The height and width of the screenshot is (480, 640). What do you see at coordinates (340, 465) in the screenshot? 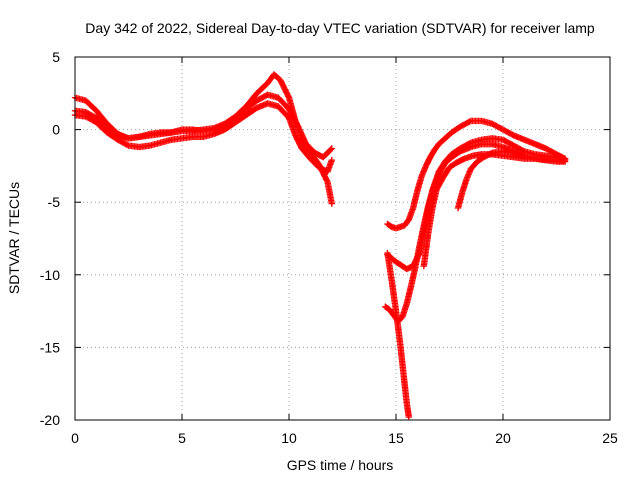
I see `x-axis-label: GPS time / hours` at bounding box center [340, 465].